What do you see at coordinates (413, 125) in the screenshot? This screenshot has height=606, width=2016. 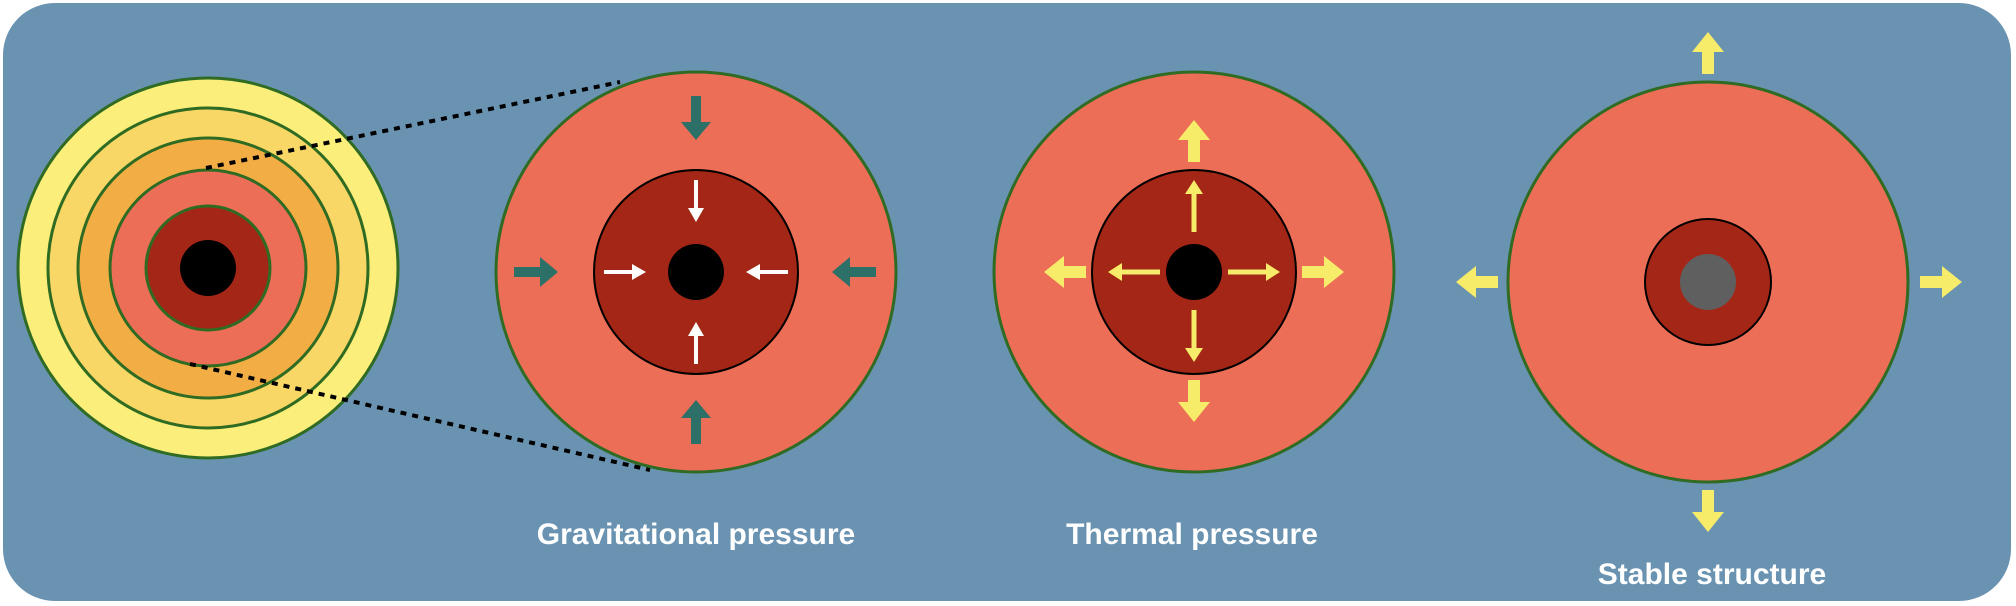 I see `zoom-line-top` at bounding box center [413, 125].